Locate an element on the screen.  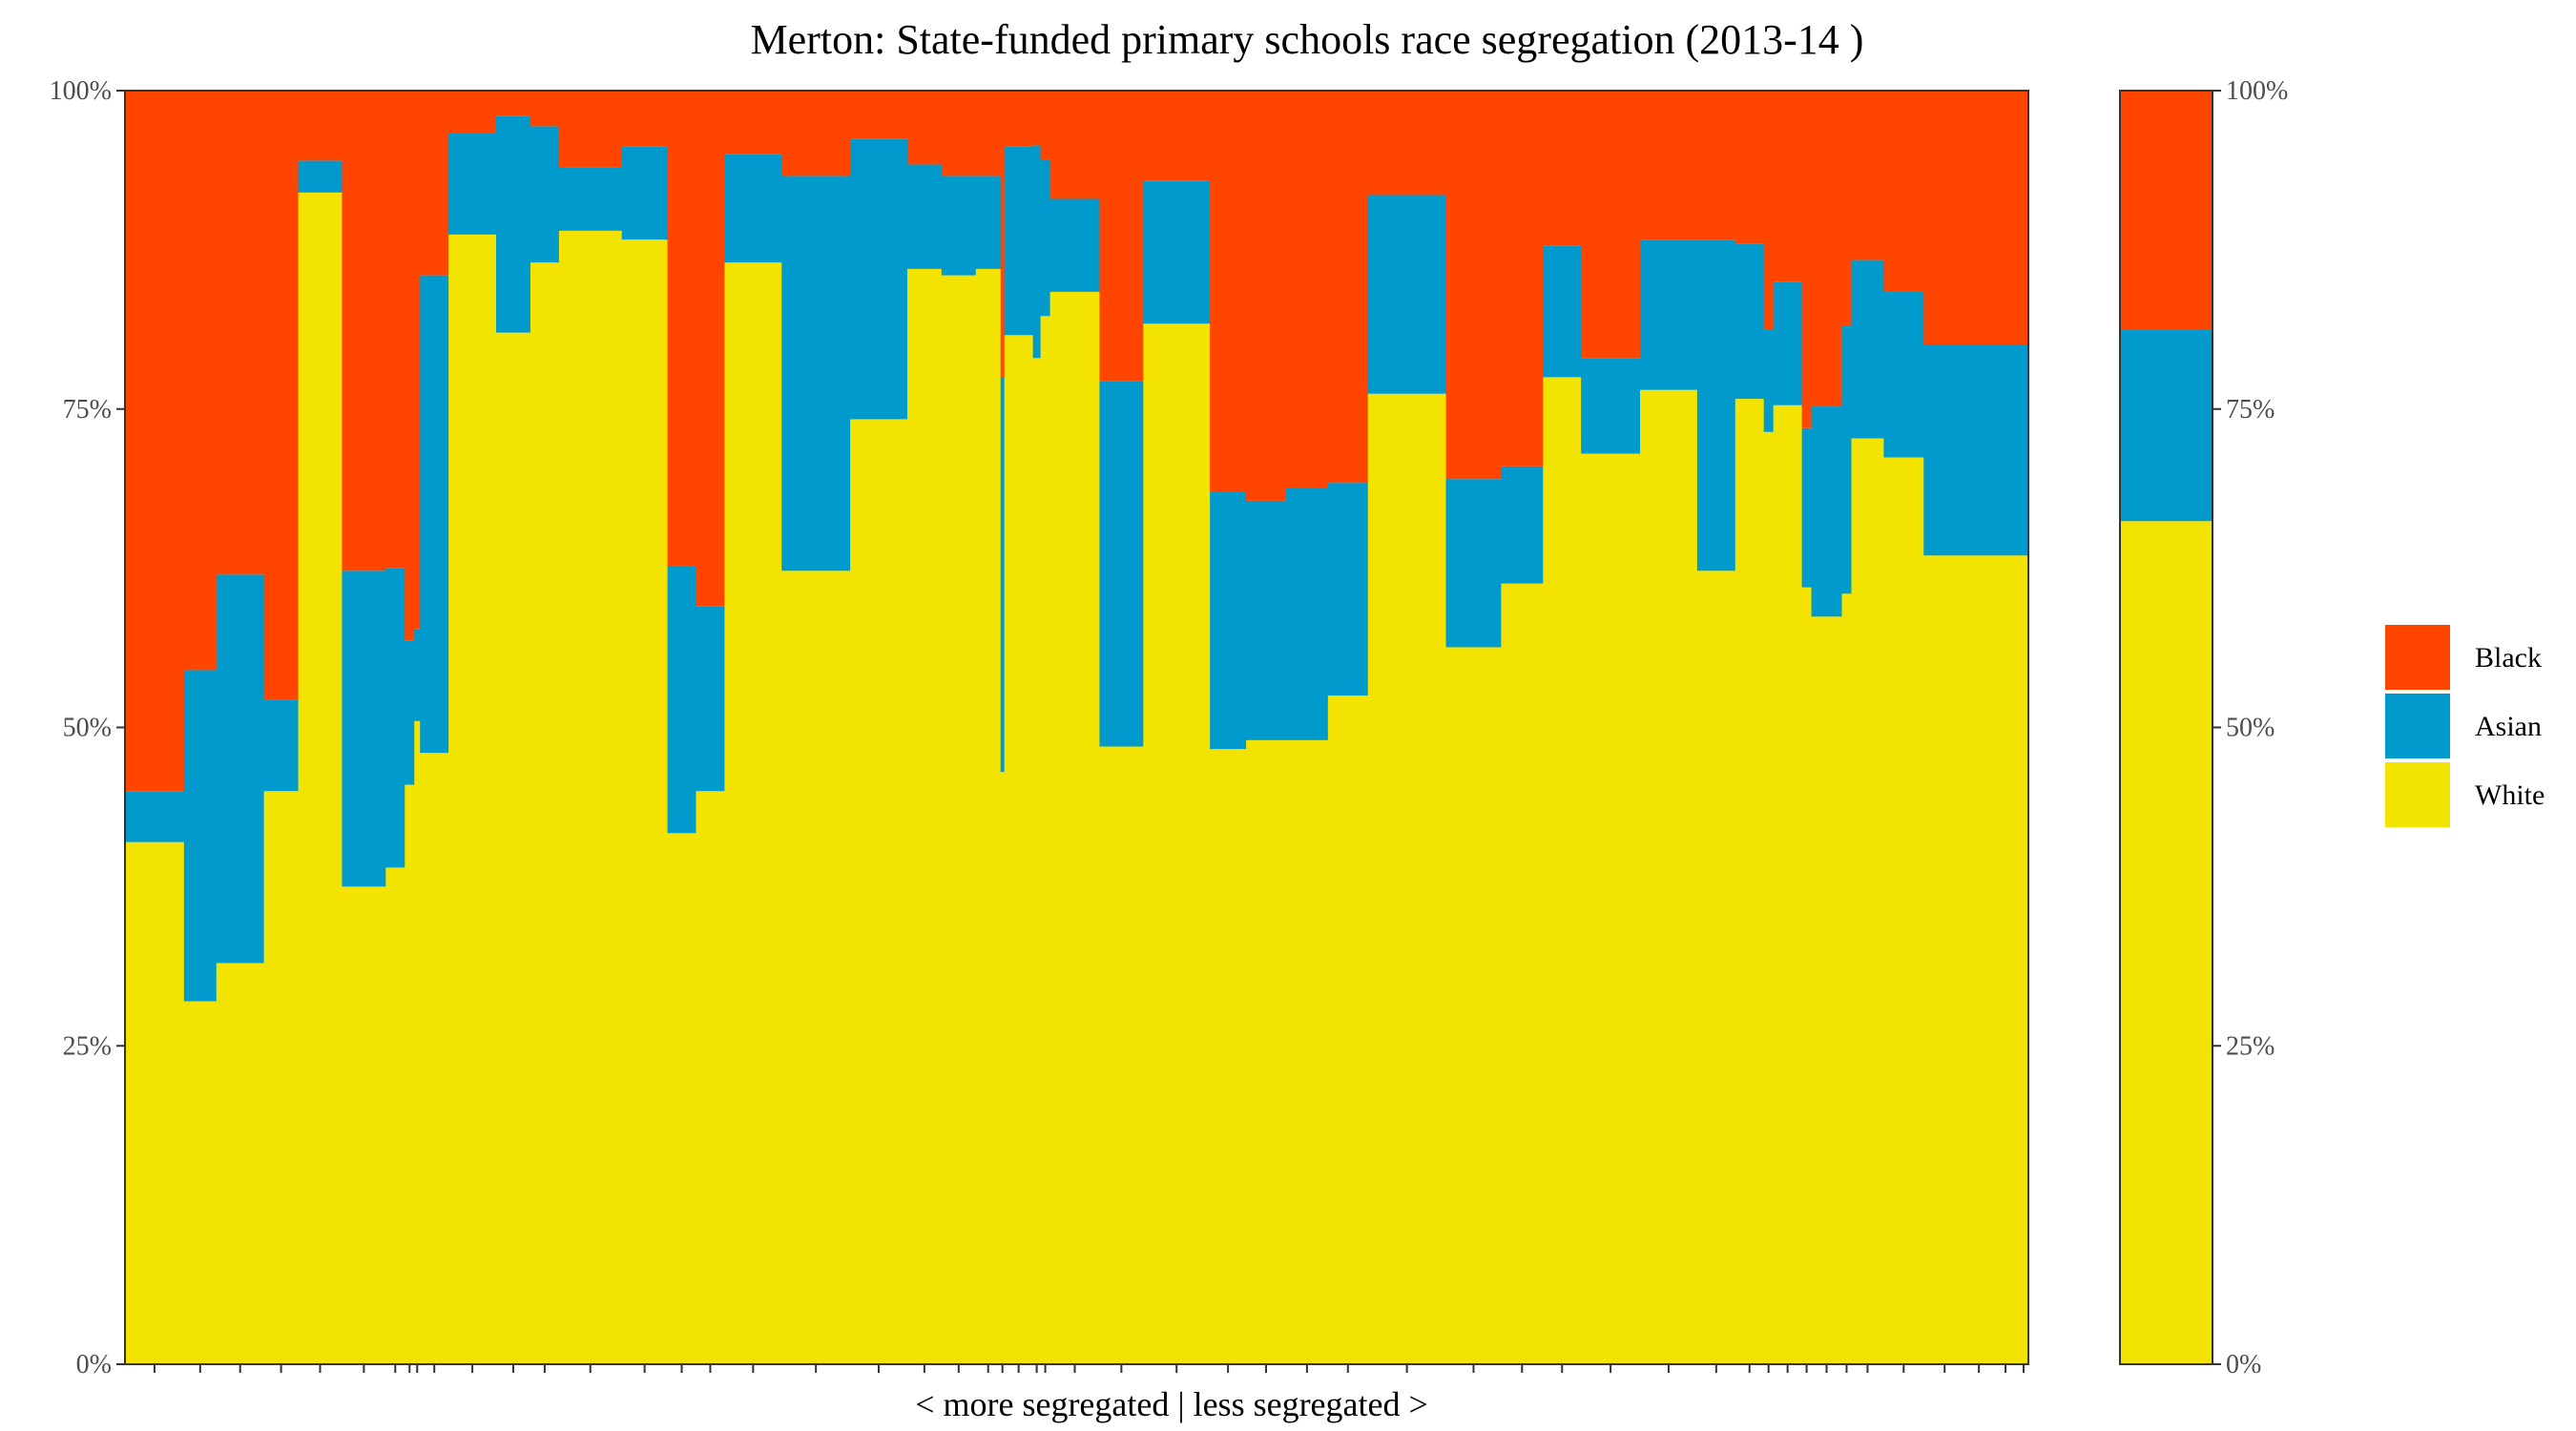
school-5-white-segment is located at coordinates (320, 778).